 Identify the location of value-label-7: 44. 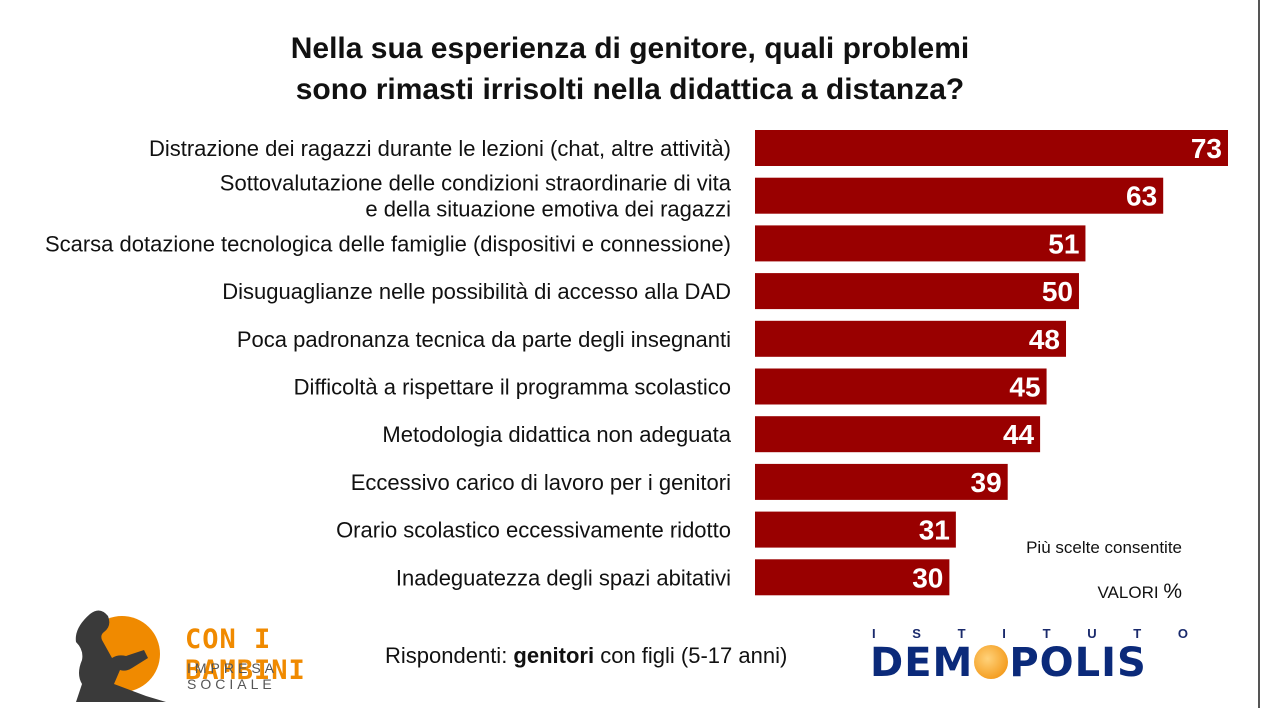
(1019, 434).